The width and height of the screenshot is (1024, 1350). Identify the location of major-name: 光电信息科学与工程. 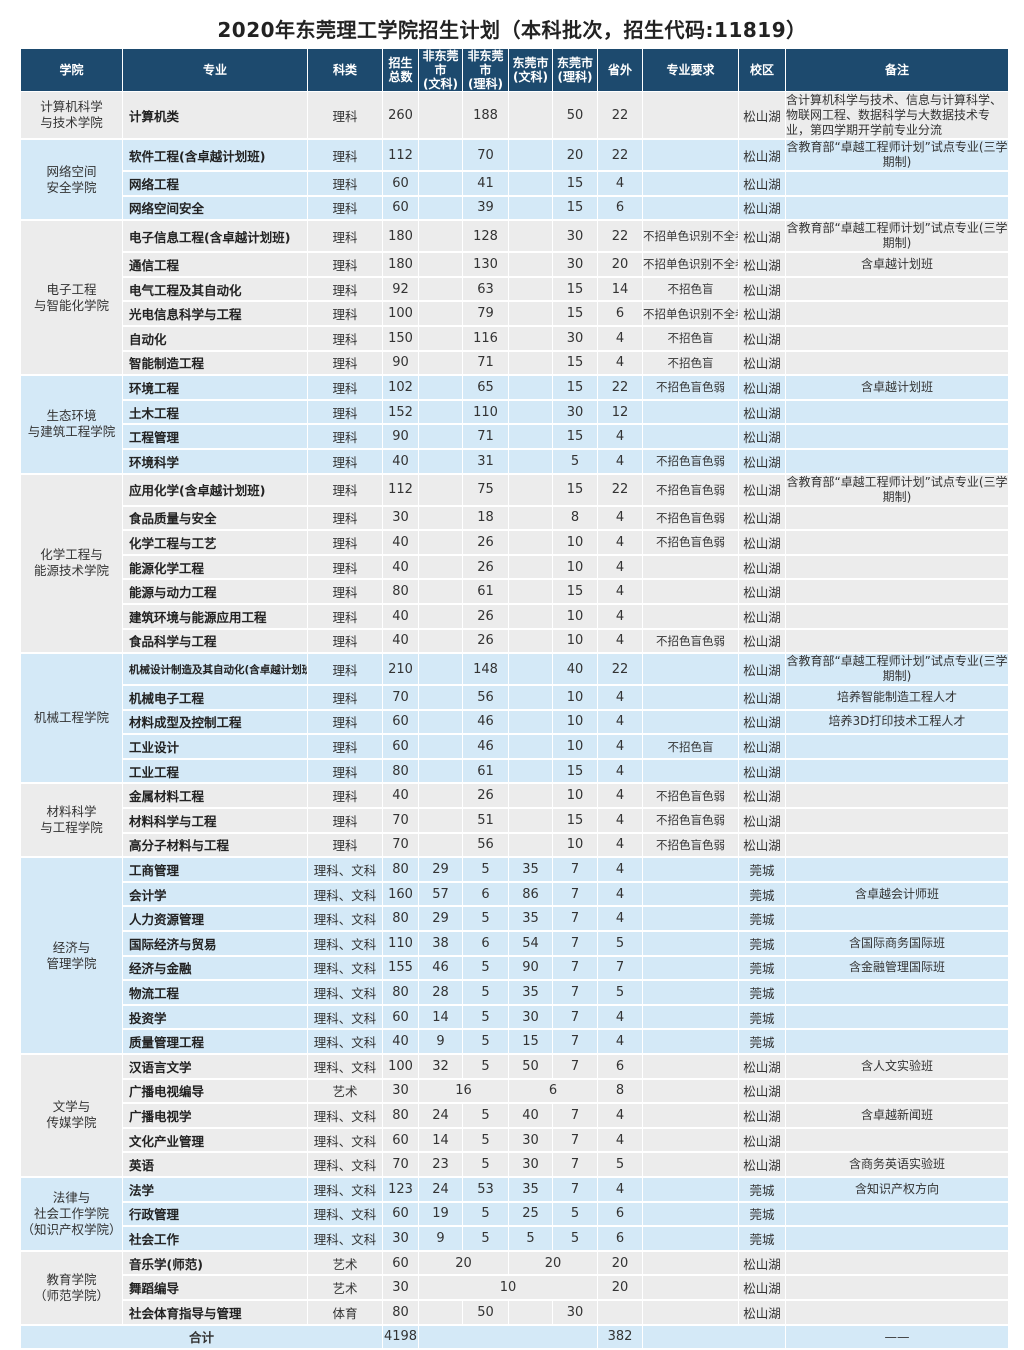
(215, 314).